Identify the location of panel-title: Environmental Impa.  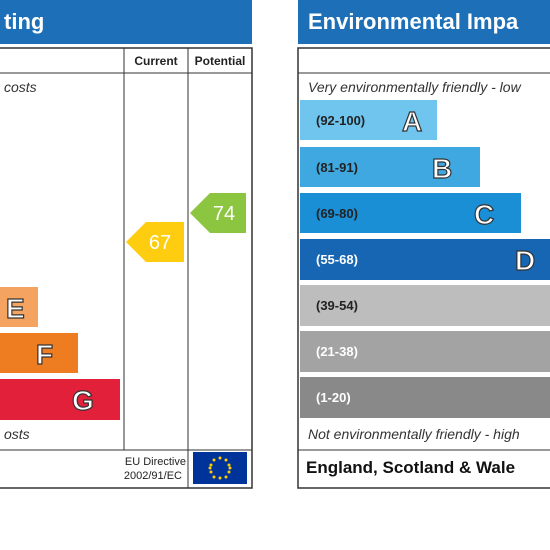
(413, 21).